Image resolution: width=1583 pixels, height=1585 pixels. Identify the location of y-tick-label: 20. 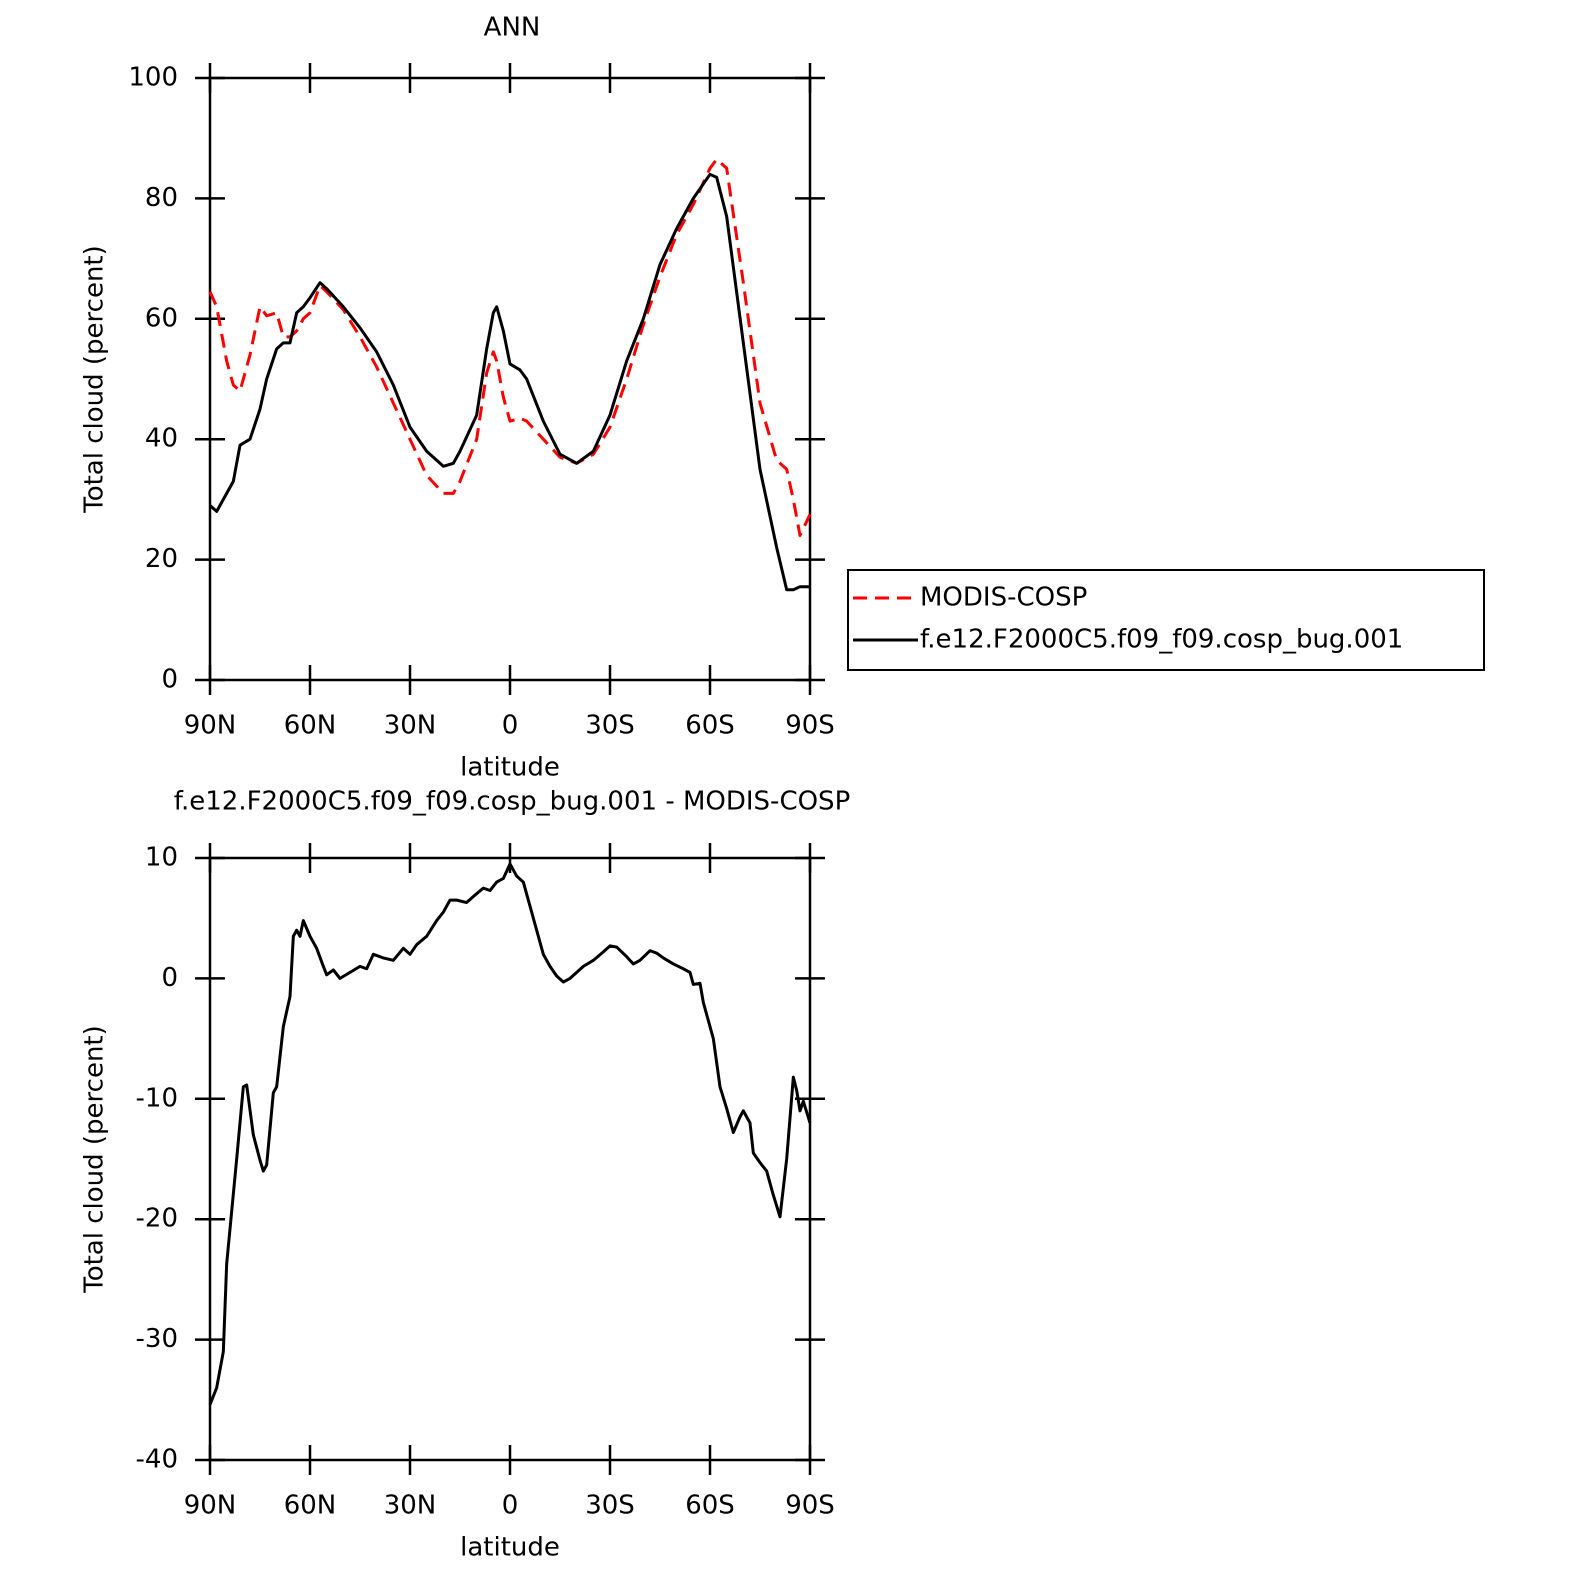
(161, 559).